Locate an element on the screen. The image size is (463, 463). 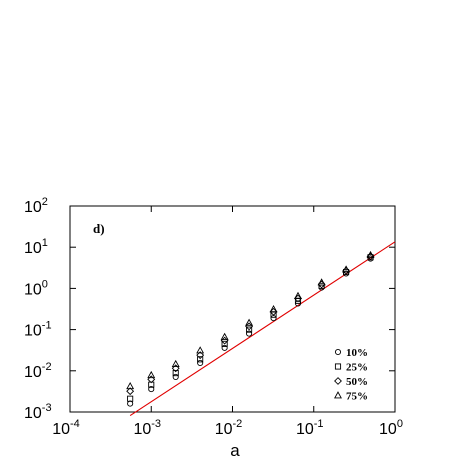
x-axis-label: a is located at coordinates (235, 450).